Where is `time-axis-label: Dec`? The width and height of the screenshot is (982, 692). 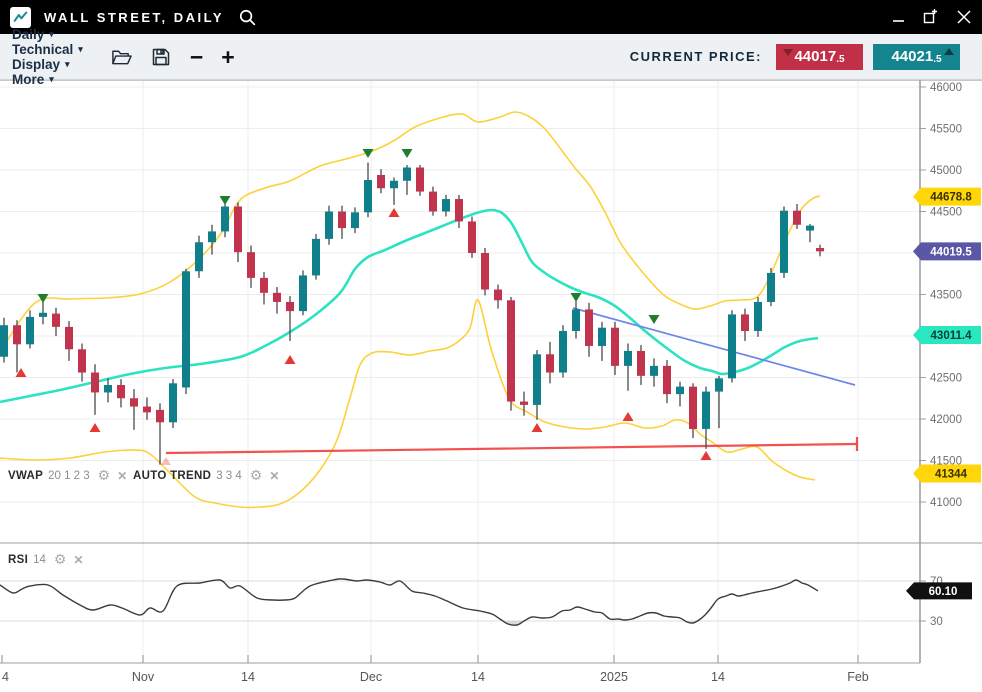
time-axis-label: Dec is located at coordinates (371, 677).